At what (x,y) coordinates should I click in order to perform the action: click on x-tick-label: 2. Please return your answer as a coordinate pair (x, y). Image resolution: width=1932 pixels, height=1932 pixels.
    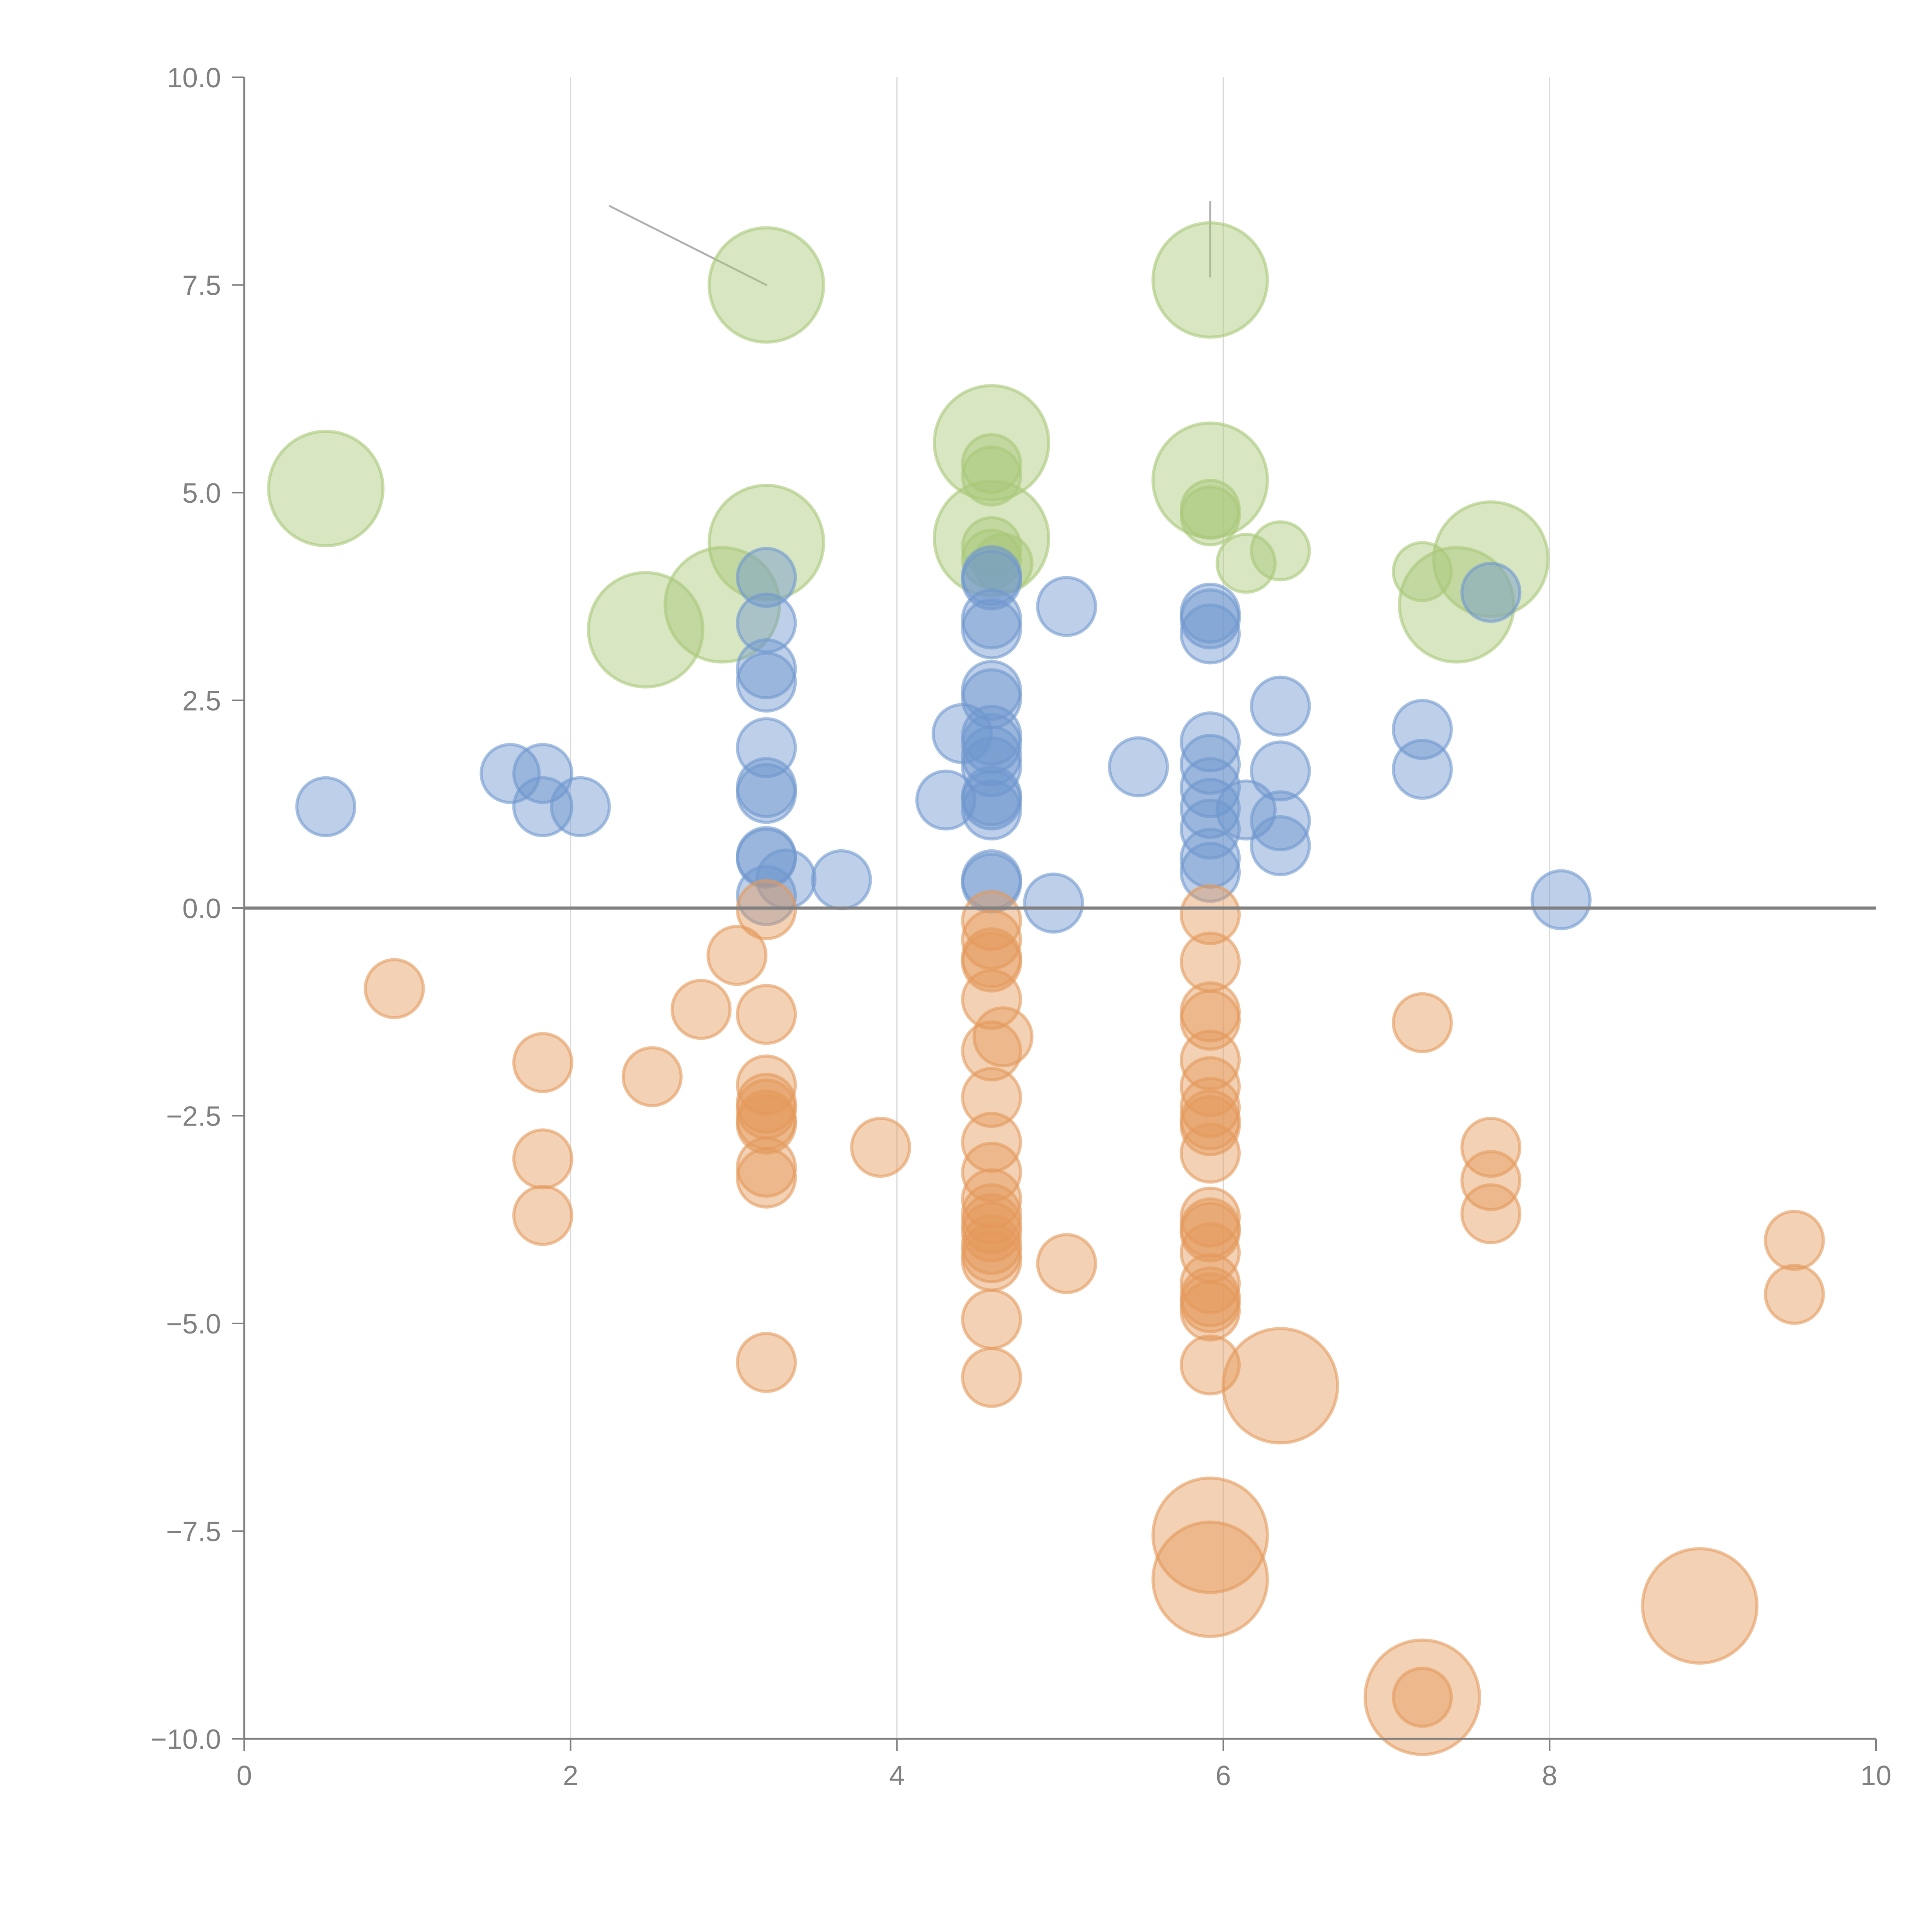
    Looking at the image, I should click on (571, 1775).